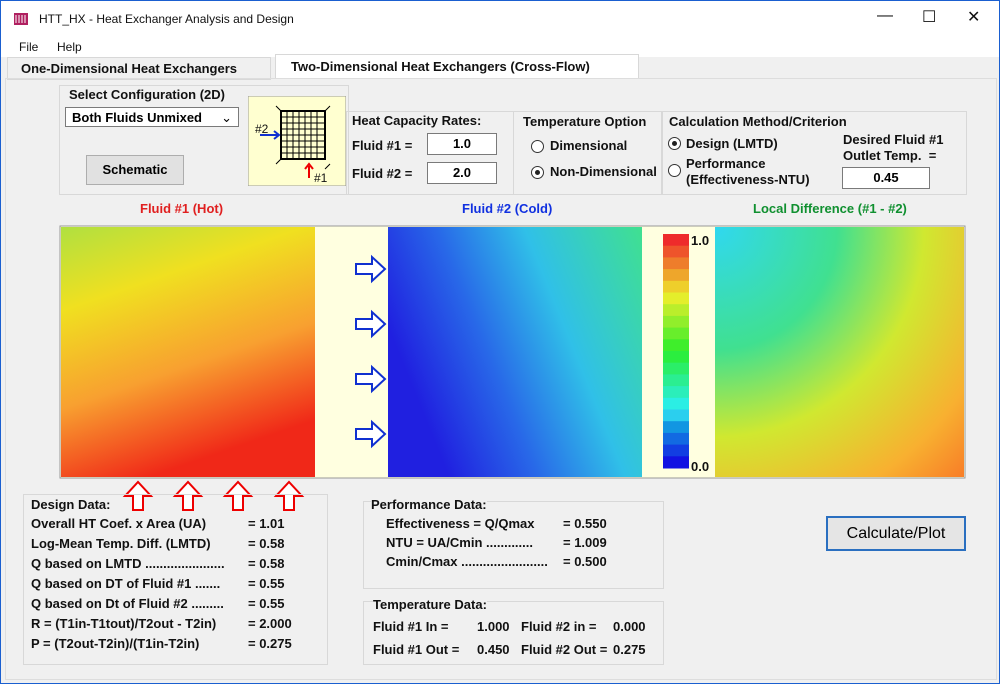 Image resolution: width=1000 pixels, height=684 pixels. Describe the element at coordinates (493, 649) in the screenshot. I see `data-text: 0.450` at that location.